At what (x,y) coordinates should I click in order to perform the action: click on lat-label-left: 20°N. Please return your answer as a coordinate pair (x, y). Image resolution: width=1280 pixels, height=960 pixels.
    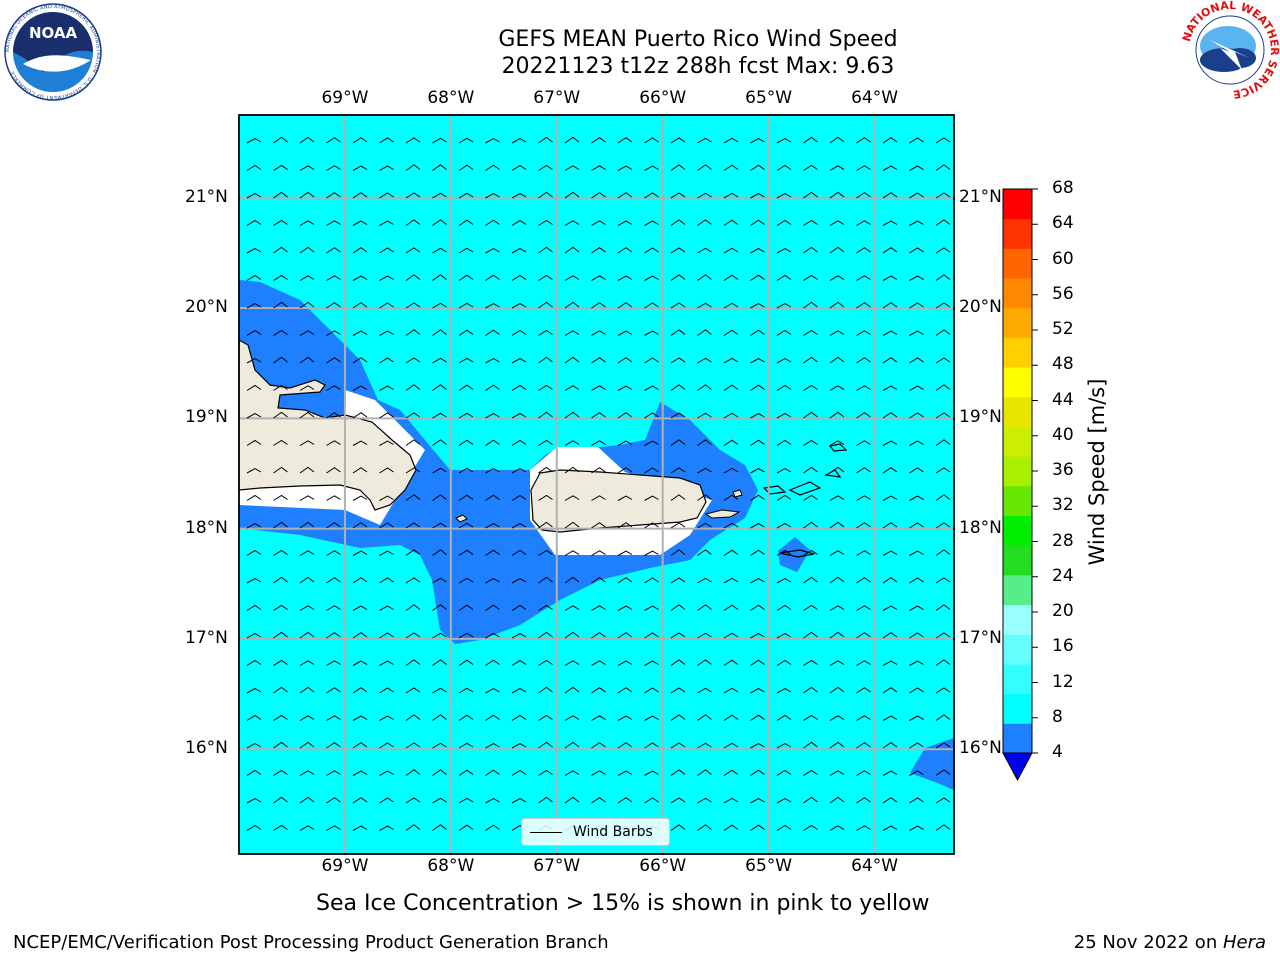
    Looking at the image, I should click on (206, 307).